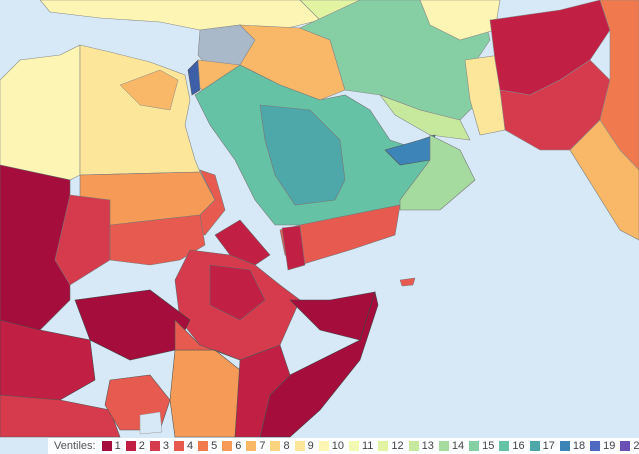 The width and height of the screenshot is (639, 454). What do you see at coordinates (602, 446) in the screenshot?
I see `legend-item: 19` at bounding box center [602, 446].